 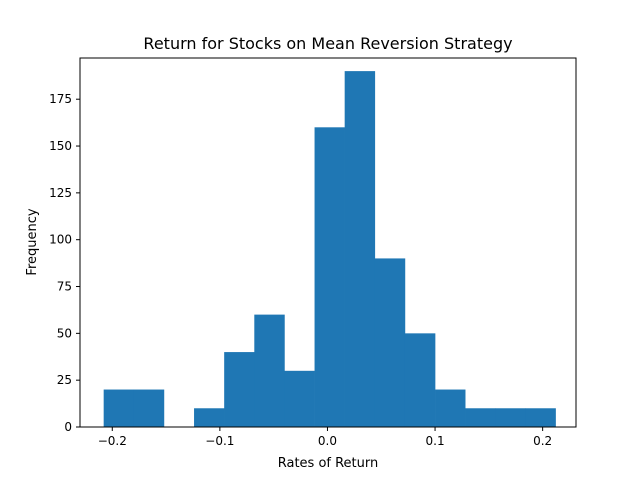 I want to click on x-tick-label: −0.1, so click(x=219, y=441).